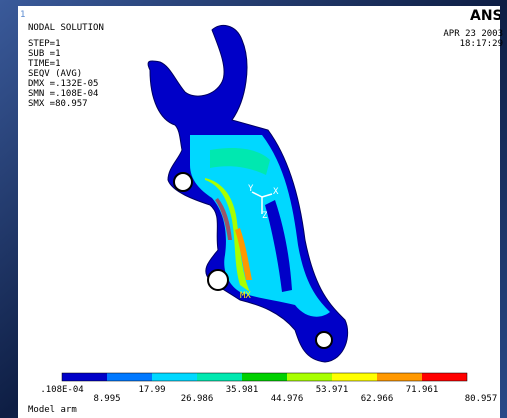  Describe the element at coordinates (245, 296) in the screenshot. I see `max-marker: MX` at that location.